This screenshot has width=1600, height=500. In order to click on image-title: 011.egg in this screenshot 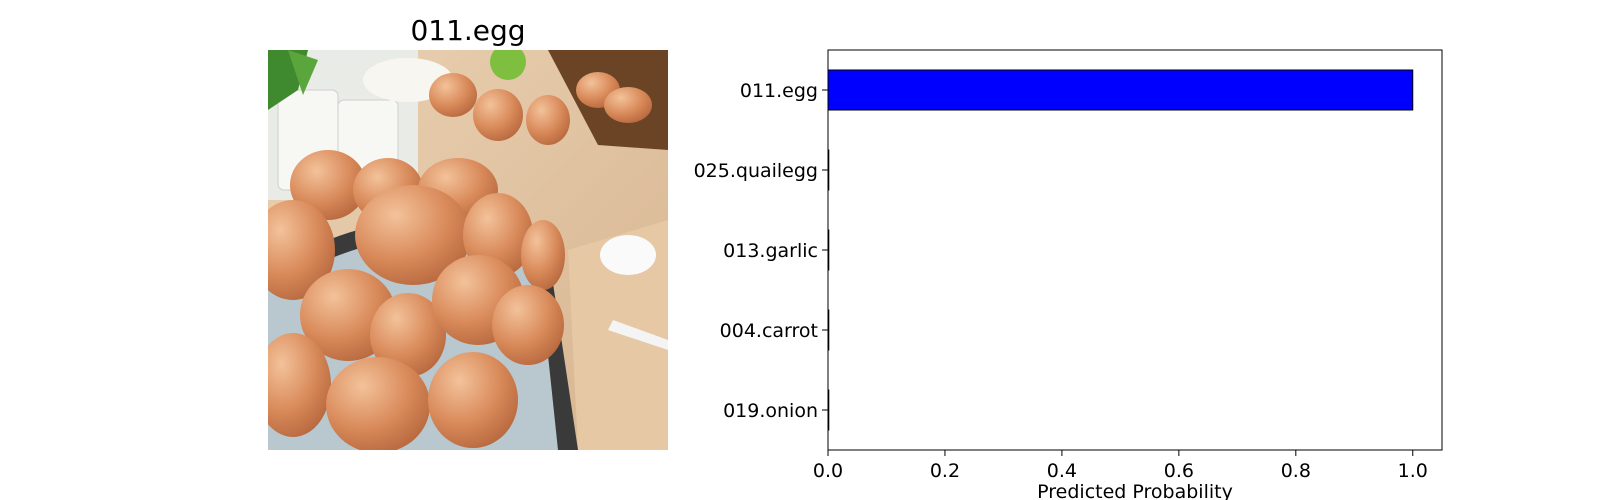, I will do `click(468, 30)`.